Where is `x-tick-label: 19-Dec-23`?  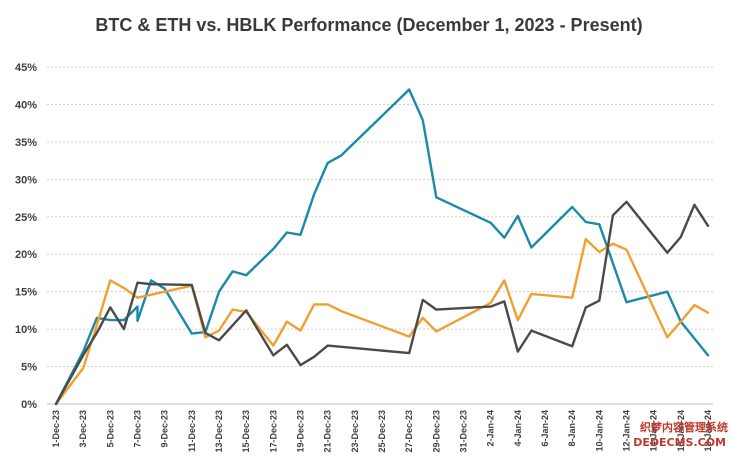
x-tick-label: 19-Dec-23 is located at coordinates (301, 431).